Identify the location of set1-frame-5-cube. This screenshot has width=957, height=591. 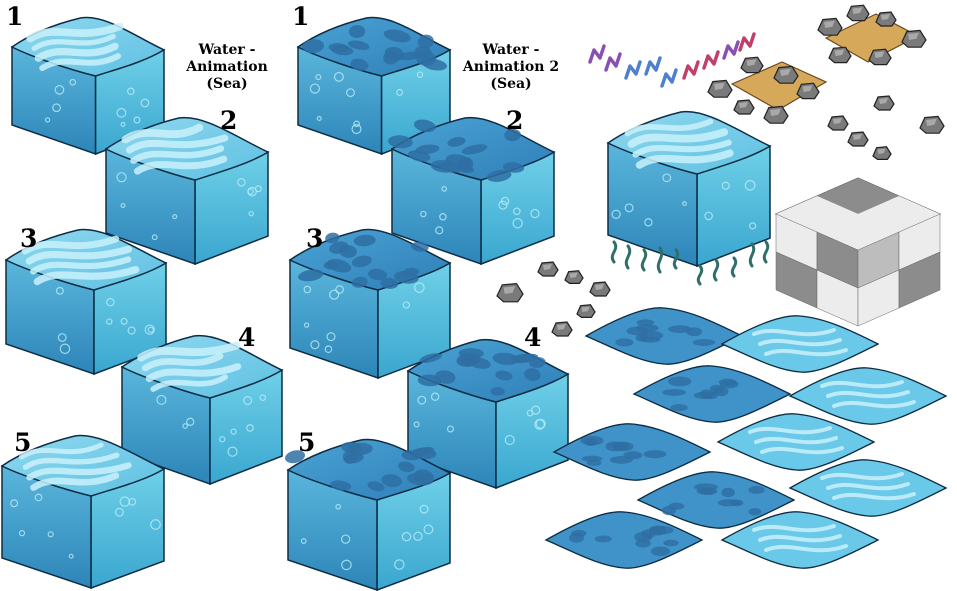
(83, 512).